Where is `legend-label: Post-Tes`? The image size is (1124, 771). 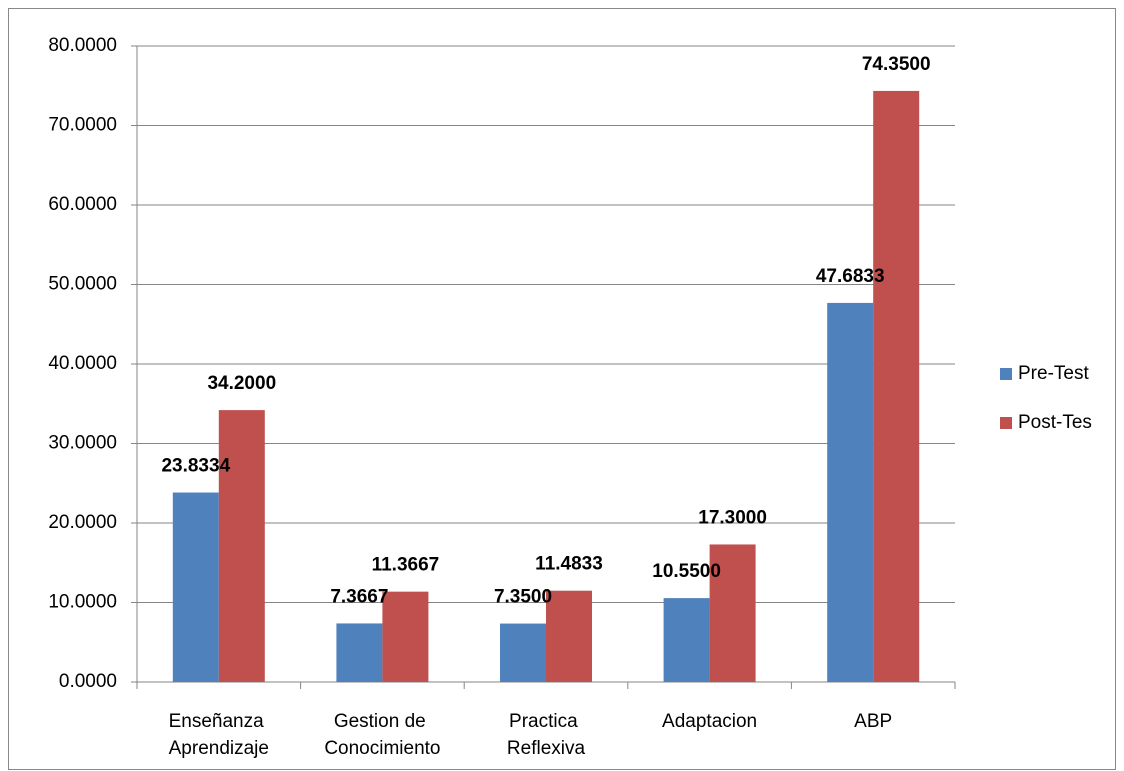 legend-label: Post-Tes is located at coordinates (1055, 422).